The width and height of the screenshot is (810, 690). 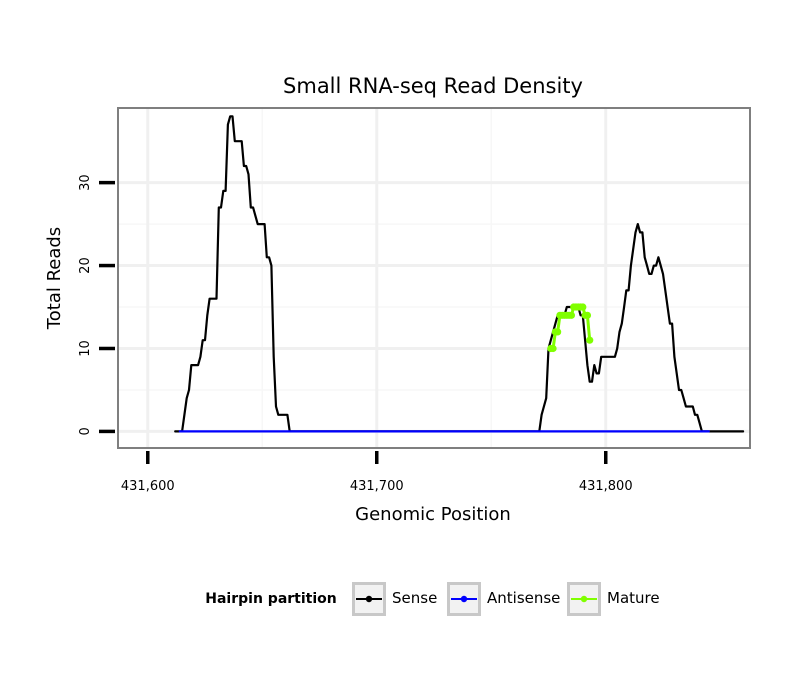 What do you see at coordinates (633, 598) in the screenshot?
I see `legend-label-mature: Mature` at bounding box center [633, 598].